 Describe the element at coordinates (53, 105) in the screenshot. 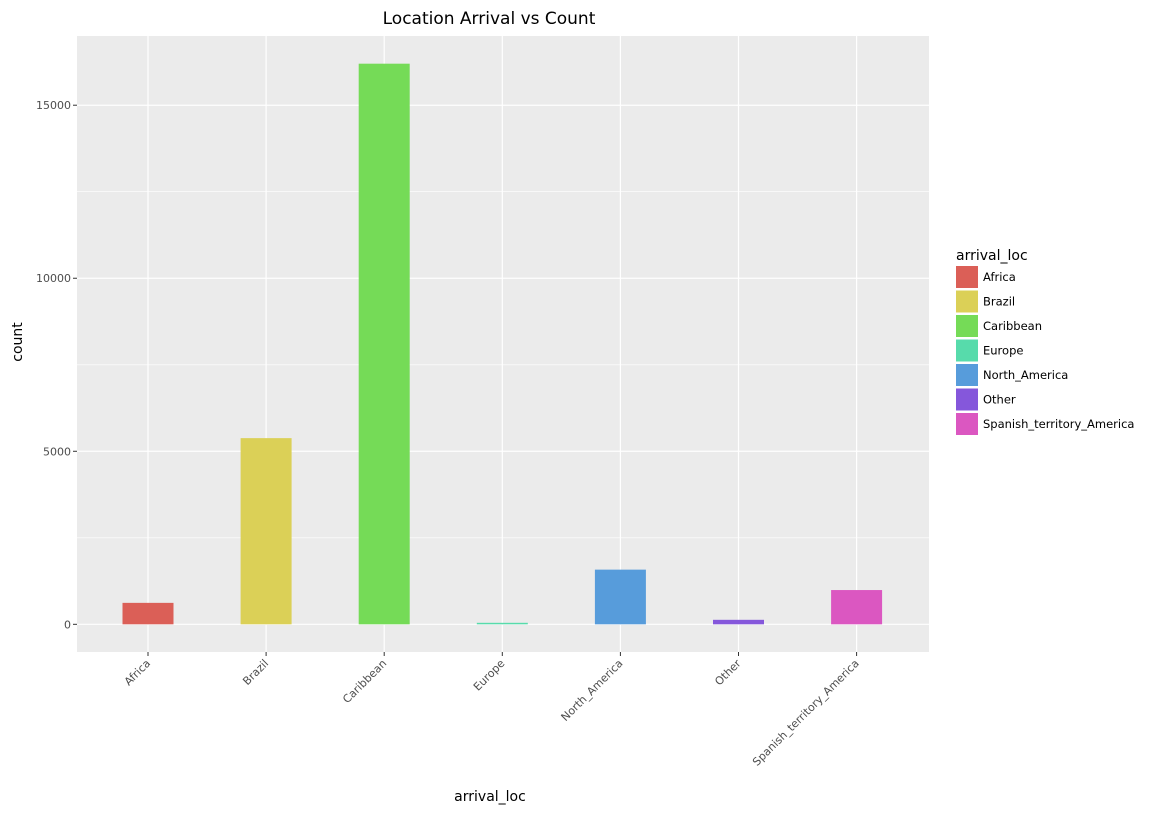

I see `y-tick-label: 15000` at that location.